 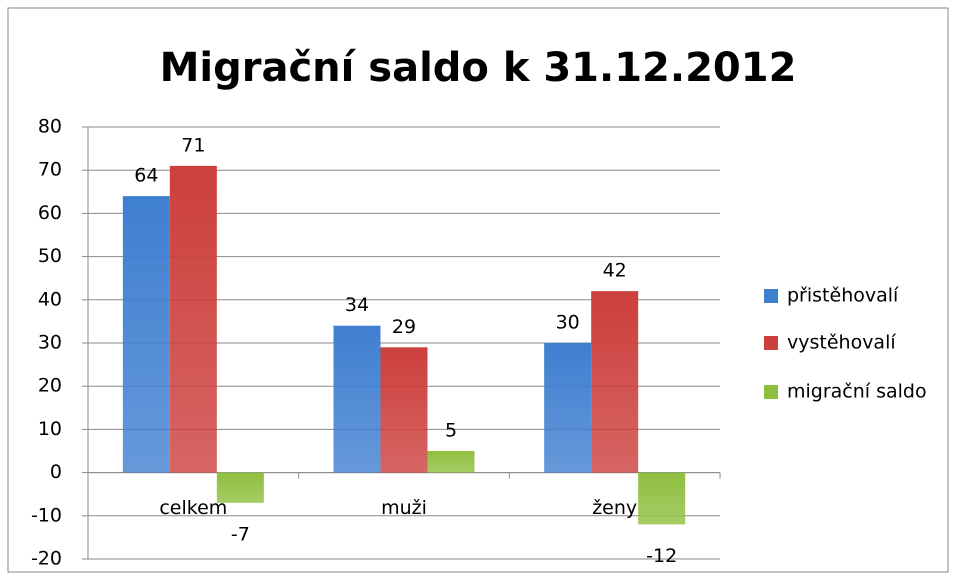 What do you see at coordinates (240, 534) in the screenshot?
I see `data-label: -7` at bounding box center [240, 534].